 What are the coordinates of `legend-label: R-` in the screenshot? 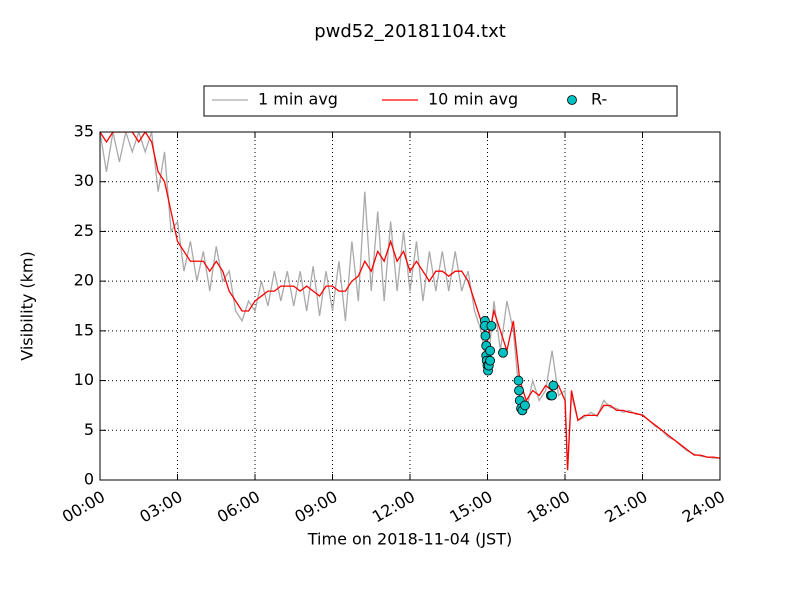 It's located at (599, 99).